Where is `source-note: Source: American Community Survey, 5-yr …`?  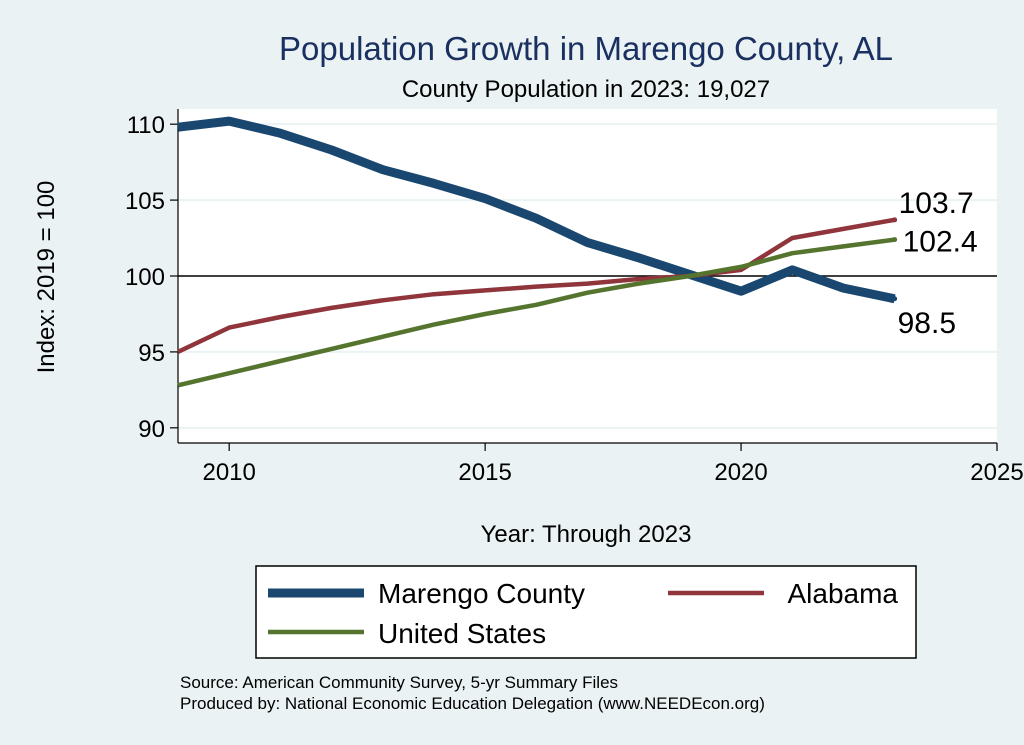
source-note: Source: American Community Survey, 5-yr … is located at coordinates (399, 682).